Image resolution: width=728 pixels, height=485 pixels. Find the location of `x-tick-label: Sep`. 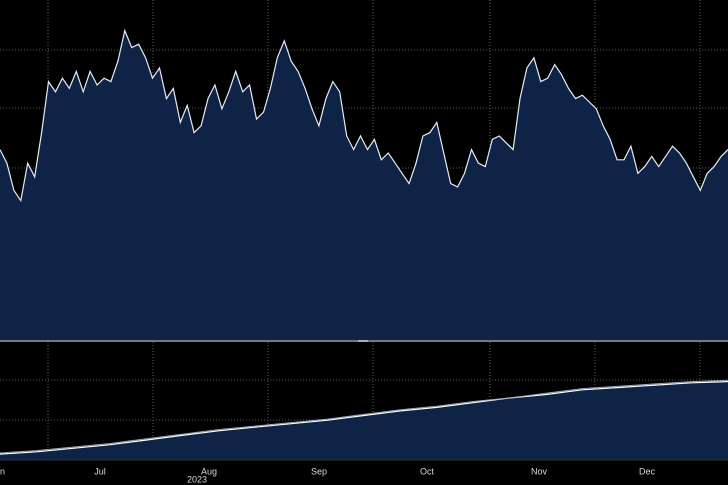

x-tick-label: Sep is located at coordinates (319, 471).